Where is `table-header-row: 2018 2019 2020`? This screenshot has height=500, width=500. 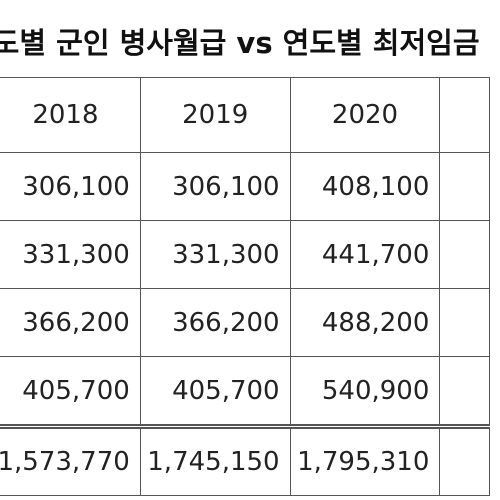 table-header-row: 2018 2019 2020 is located at coordinates (245, 115).